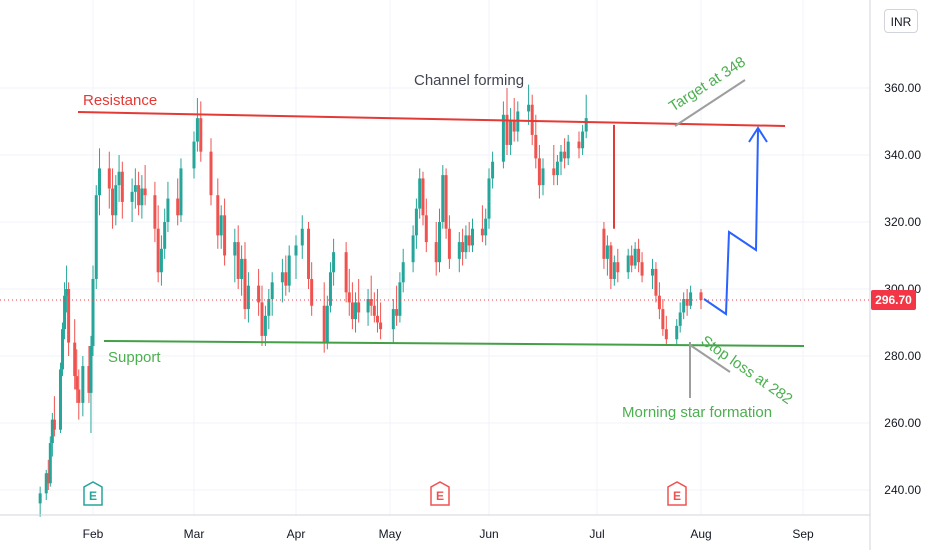 The width and height of the screenshot is (932, 550). I want to click on x-tick-label: May, so click(390, 534).